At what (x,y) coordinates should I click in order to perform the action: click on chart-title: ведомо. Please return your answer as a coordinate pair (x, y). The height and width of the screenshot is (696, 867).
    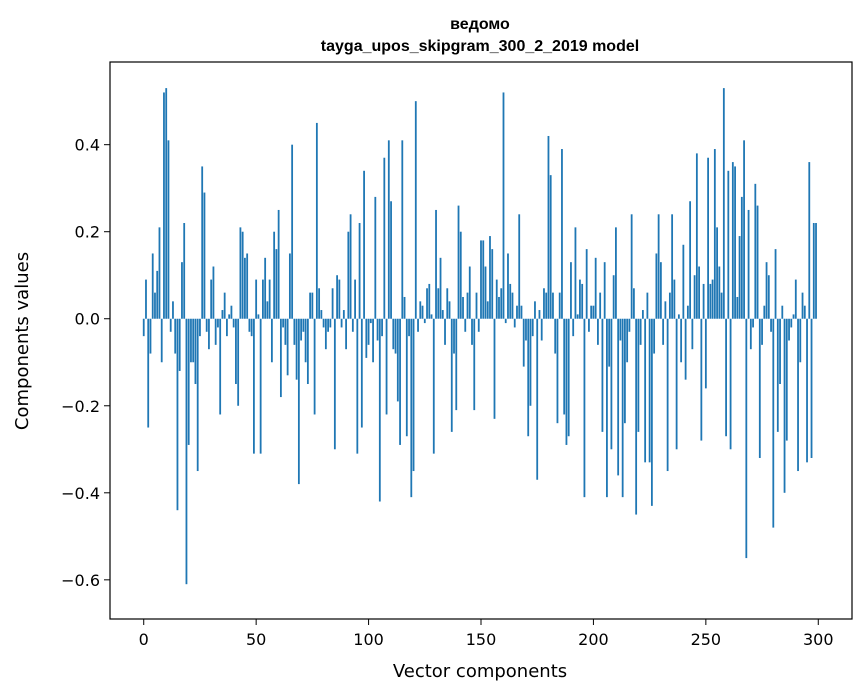
    Looking at the image, I should click on (480, 24).